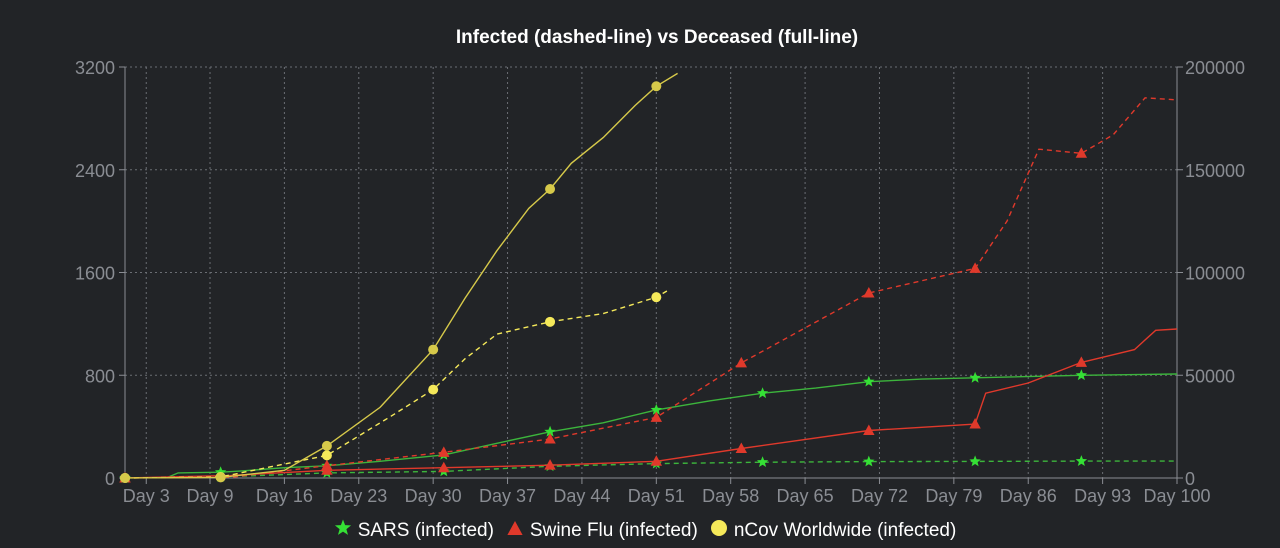 The height and width of the screenshot is (548, 1280). What do you see at coordinates (656, 496) in the screenshot?
I see `x-tick-label: Day 51` at bounding box center [656, 496].